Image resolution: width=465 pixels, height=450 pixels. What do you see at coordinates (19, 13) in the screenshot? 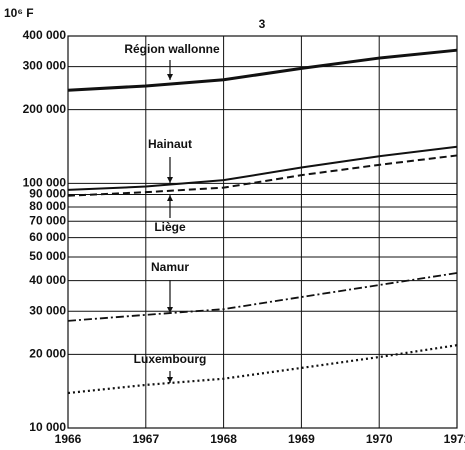
I see `y-unit: 10⁶ F` at bounding box center [19, 13].